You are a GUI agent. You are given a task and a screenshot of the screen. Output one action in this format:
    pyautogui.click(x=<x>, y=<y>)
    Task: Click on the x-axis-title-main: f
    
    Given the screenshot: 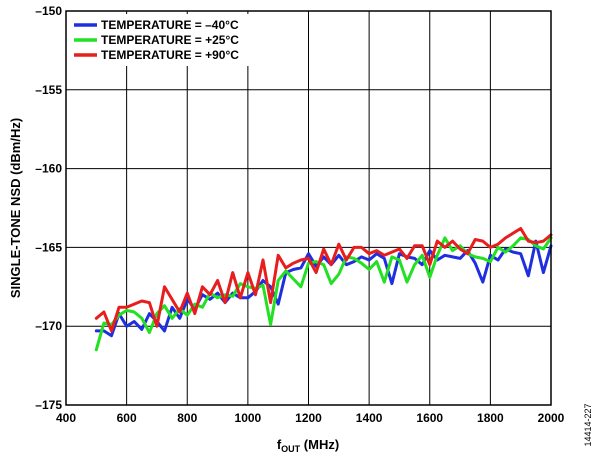 What is the action you would take?
    pyautogui.click(x=279, y=444)
    